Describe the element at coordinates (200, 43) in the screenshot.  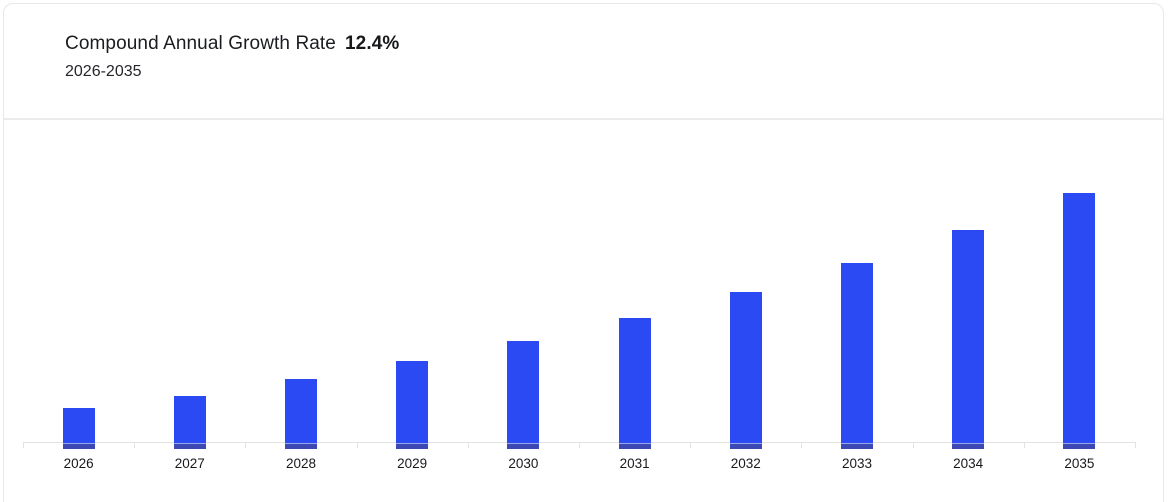
I see `chart-title-text: Compound Annual Growth Rate` at that location.